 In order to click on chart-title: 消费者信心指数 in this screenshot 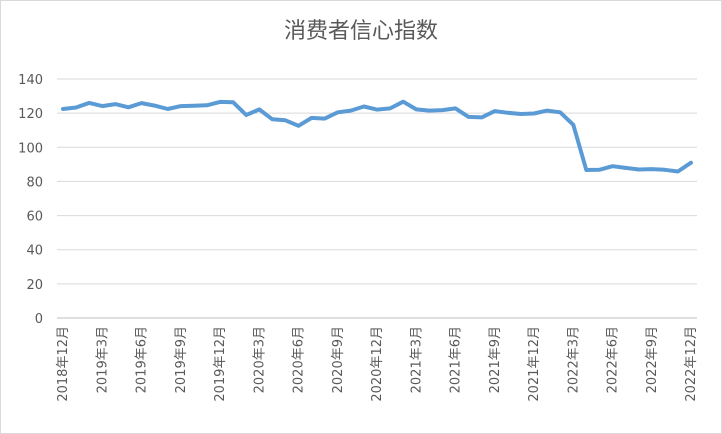, I will do `click(361, 31)`.